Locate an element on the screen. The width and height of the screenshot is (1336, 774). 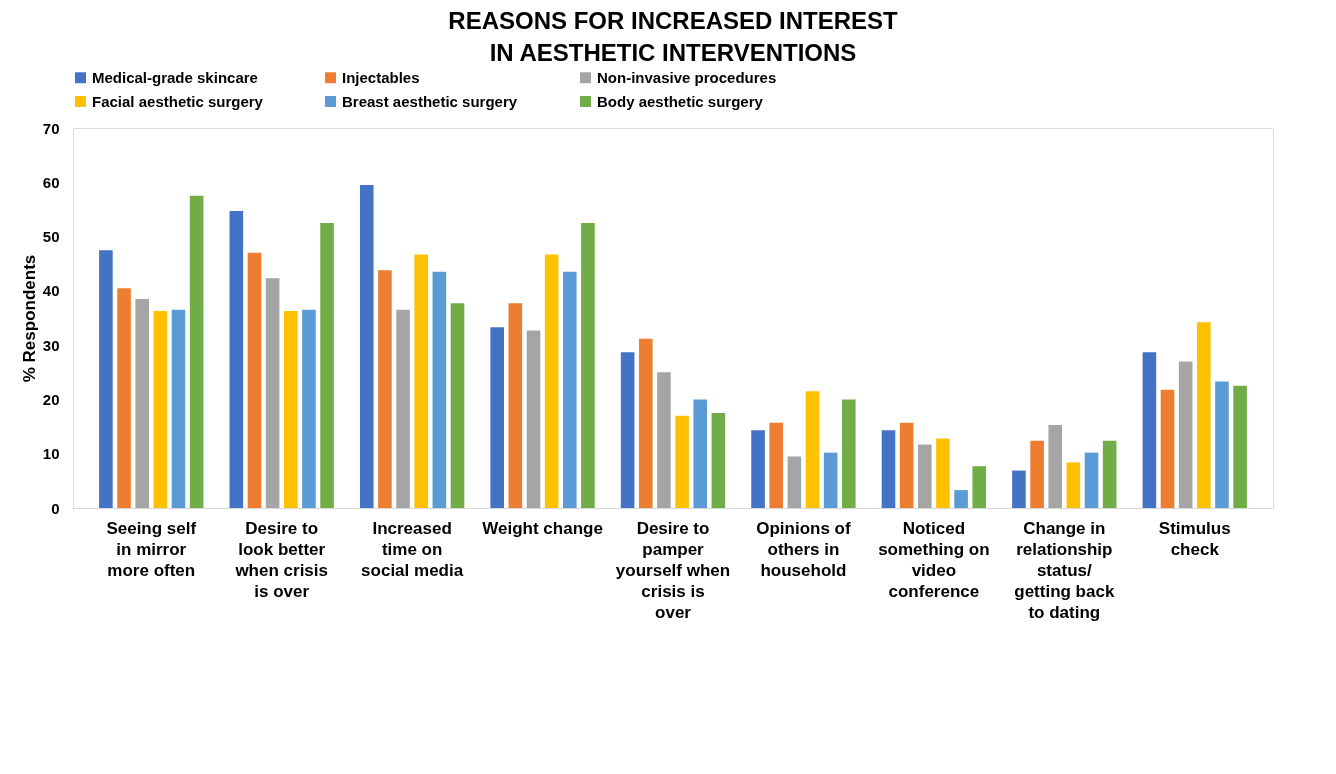
y-tick-label: 0 is located at coordinates (55, 508).